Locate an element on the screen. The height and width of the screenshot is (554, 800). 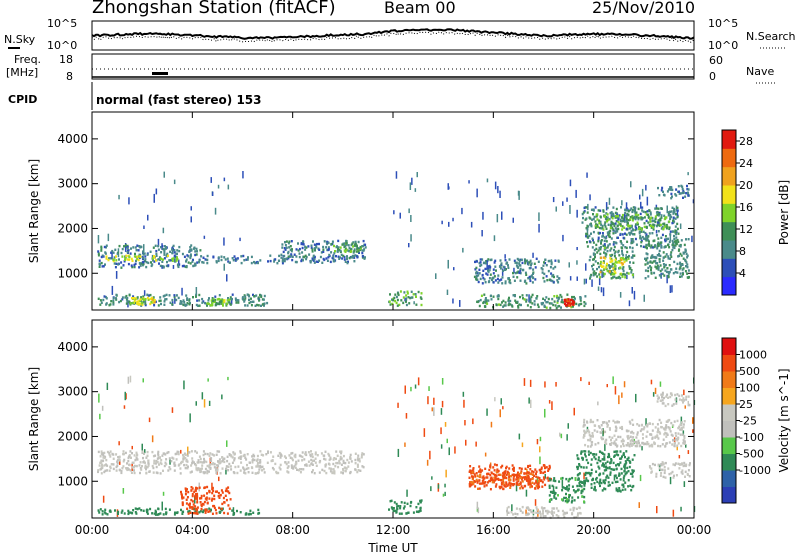
colorbar-tick-label: 16 is located at coordinates (746, 207).